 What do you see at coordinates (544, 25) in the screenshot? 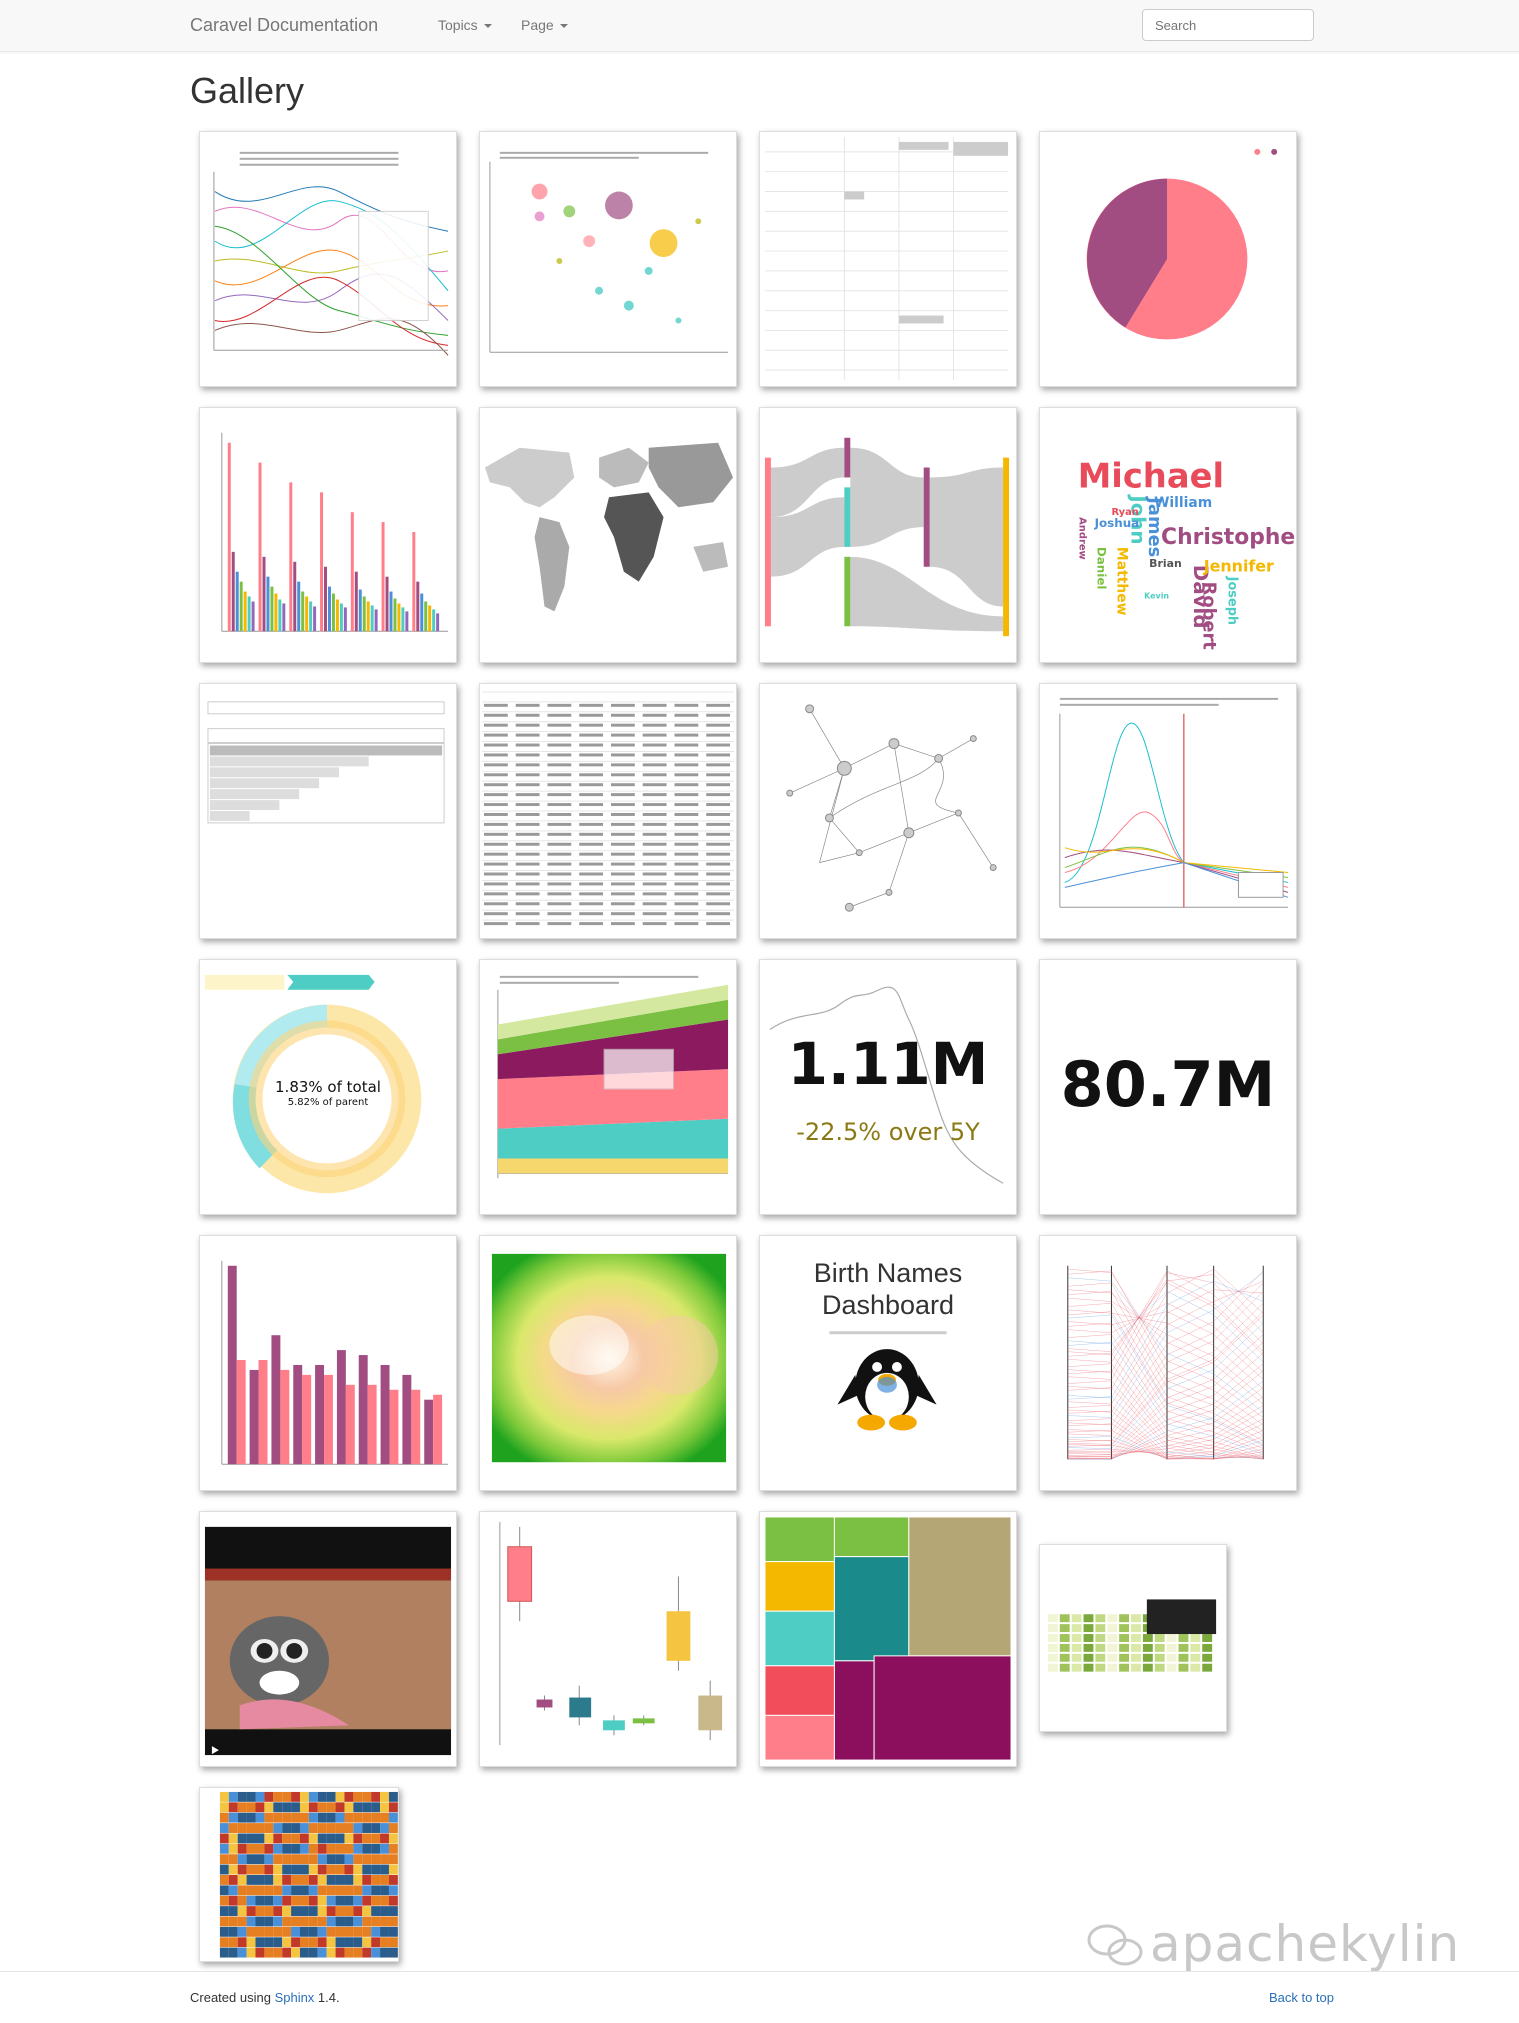
I see `page-dropdown: Page` at bounding box center [544, 25].